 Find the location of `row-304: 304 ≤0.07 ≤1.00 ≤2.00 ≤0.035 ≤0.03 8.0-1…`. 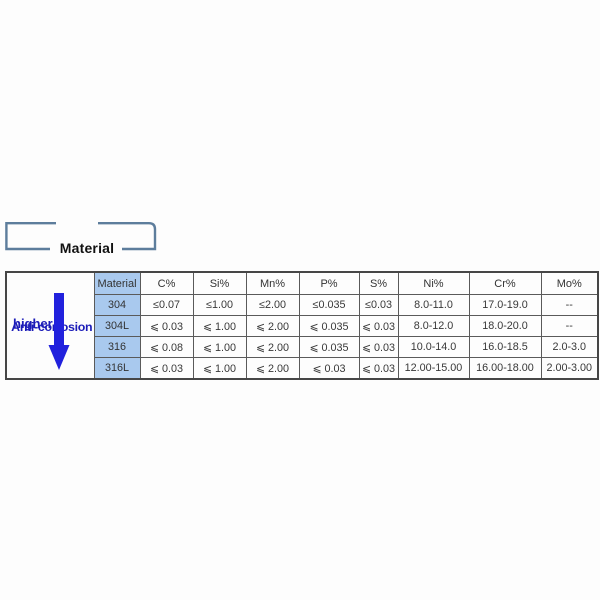

row-304: 304 ≤0.07 ≤1.00 ≤2.00 ≤0.035 ≤0.03 8.0-1… is located at coordinates (302, 305).